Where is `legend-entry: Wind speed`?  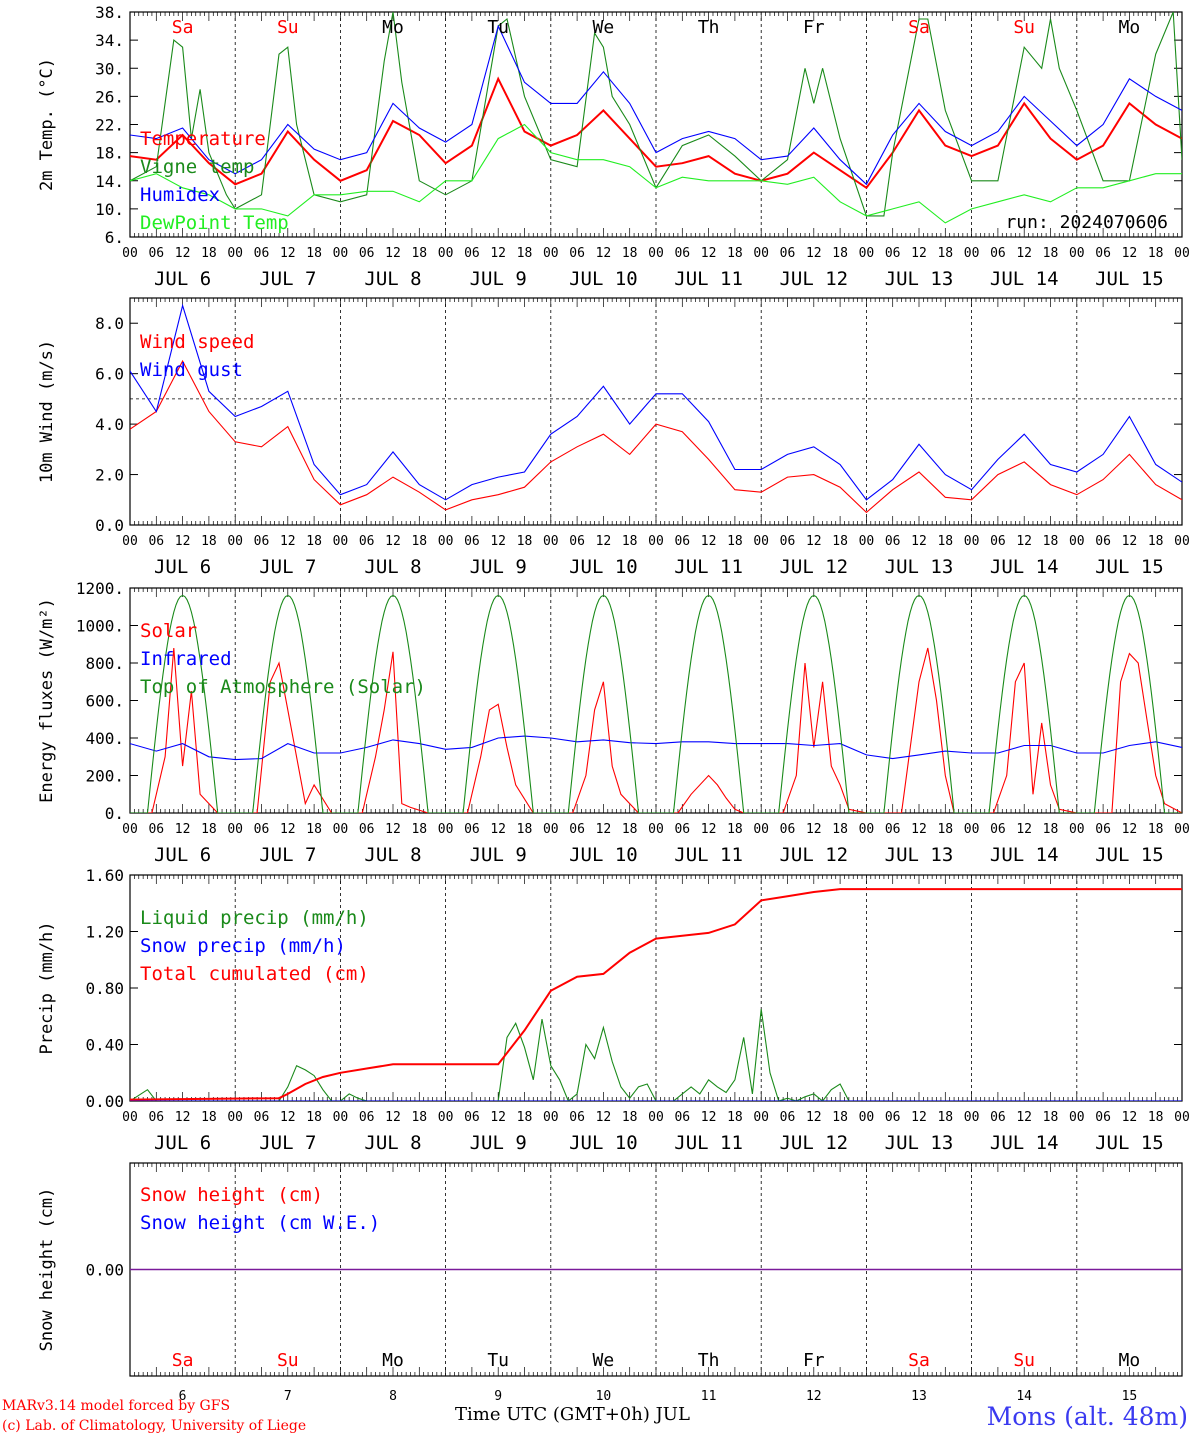
legend-entry: Wind speed is located at coordinates (197, 342).